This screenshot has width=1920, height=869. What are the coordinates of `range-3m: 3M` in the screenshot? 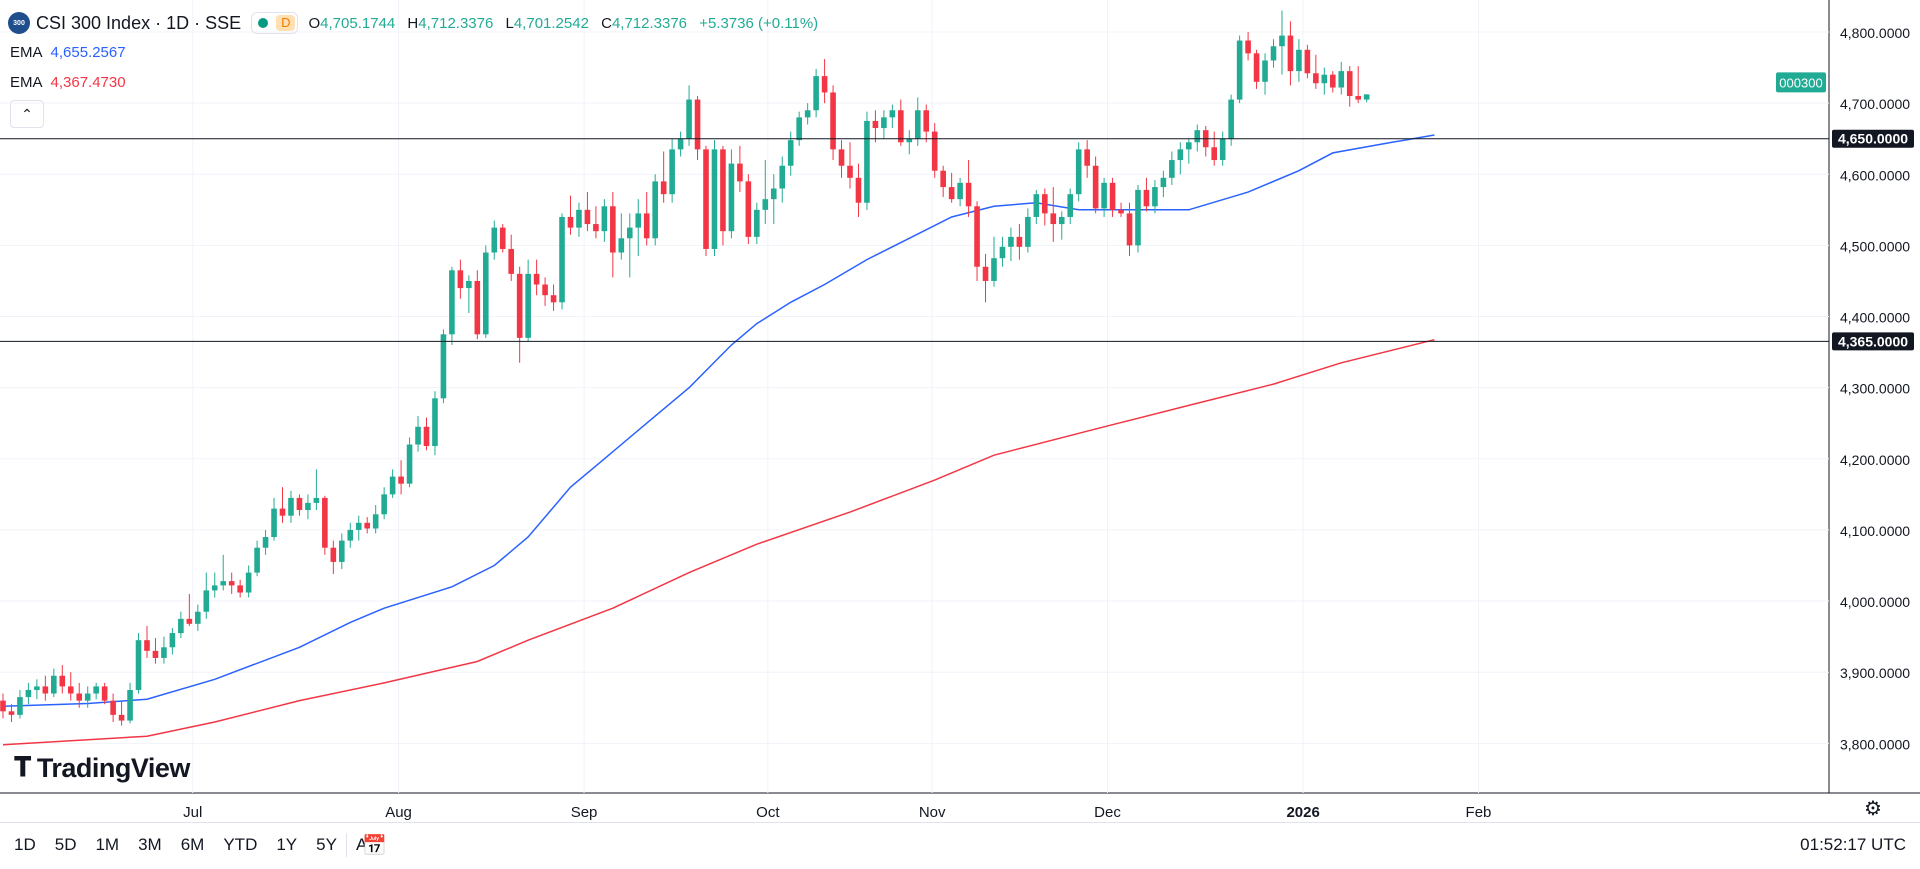 It's located at (150, 844).